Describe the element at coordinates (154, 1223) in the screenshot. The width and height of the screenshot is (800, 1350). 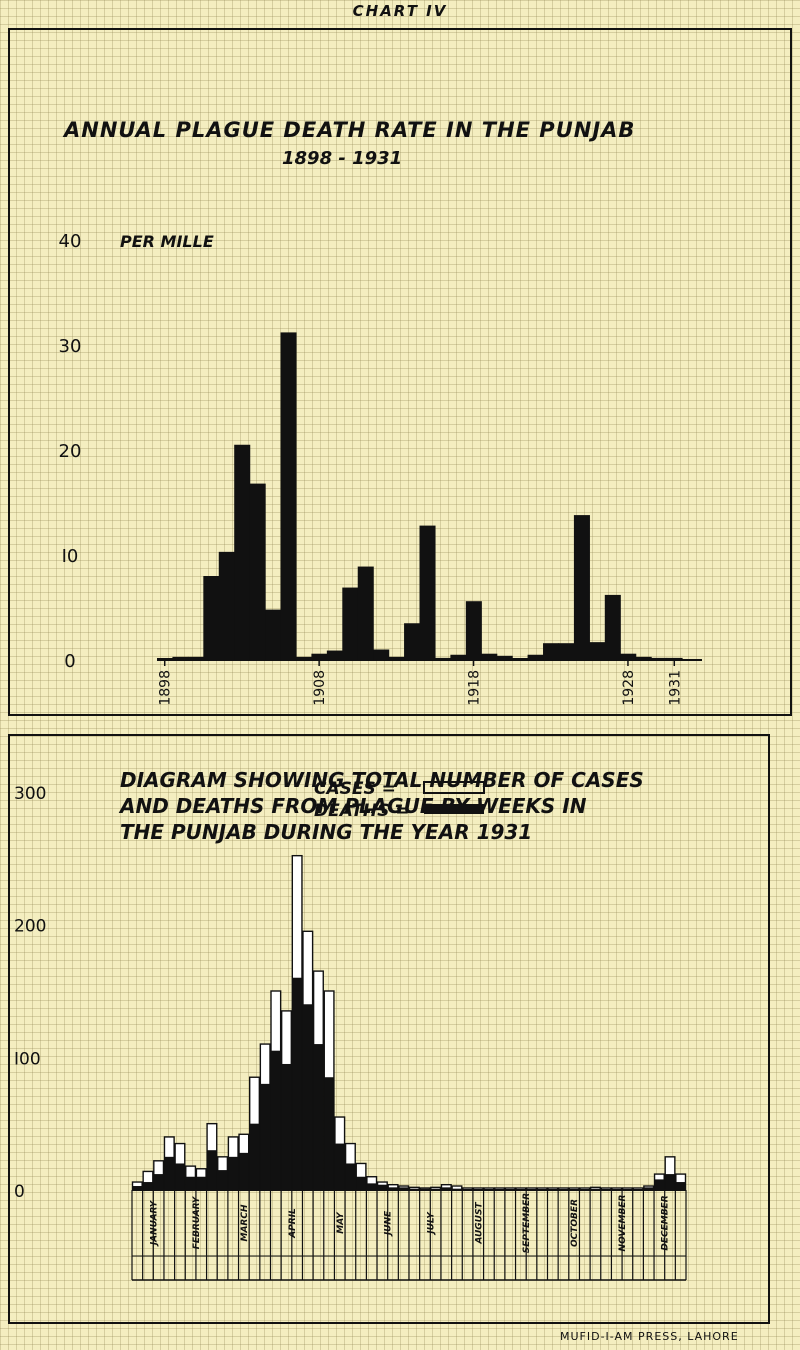
I see `month-label-january: JANUARY` at that location.